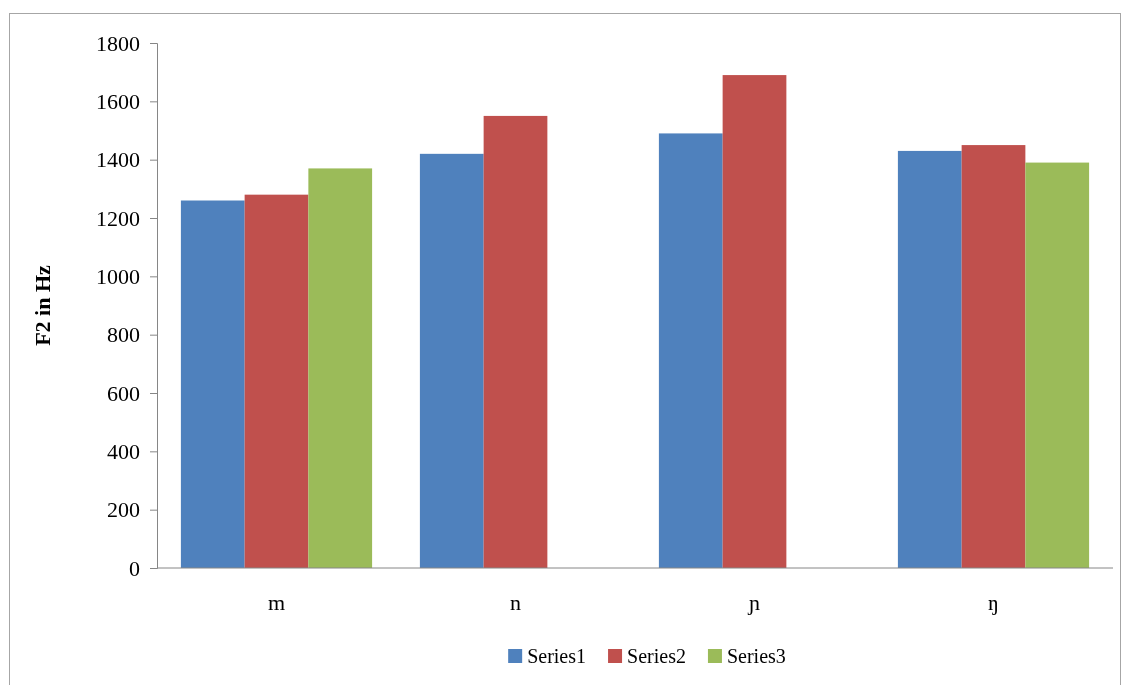 The image size is (1129, 685). Describe the element at coordinates (134, 568) in the screenshot. I see `y-tick-label: 0` at that location.